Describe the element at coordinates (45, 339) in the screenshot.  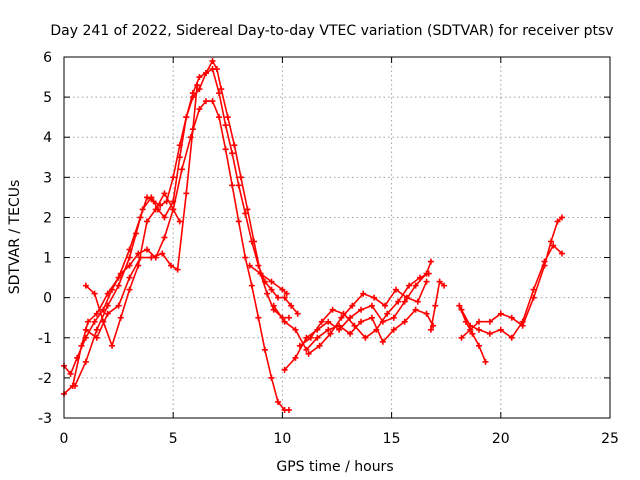
I see `y-tick-label: -1` at that location.